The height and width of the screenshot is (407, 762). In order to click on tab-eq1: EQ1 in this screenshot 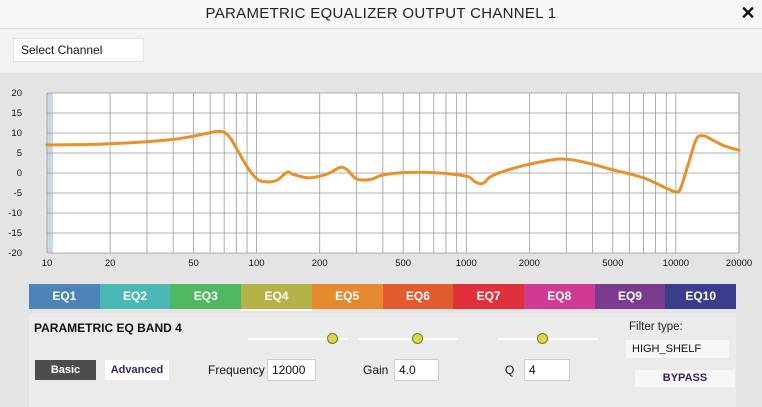, I will do `click(64, 296)`.